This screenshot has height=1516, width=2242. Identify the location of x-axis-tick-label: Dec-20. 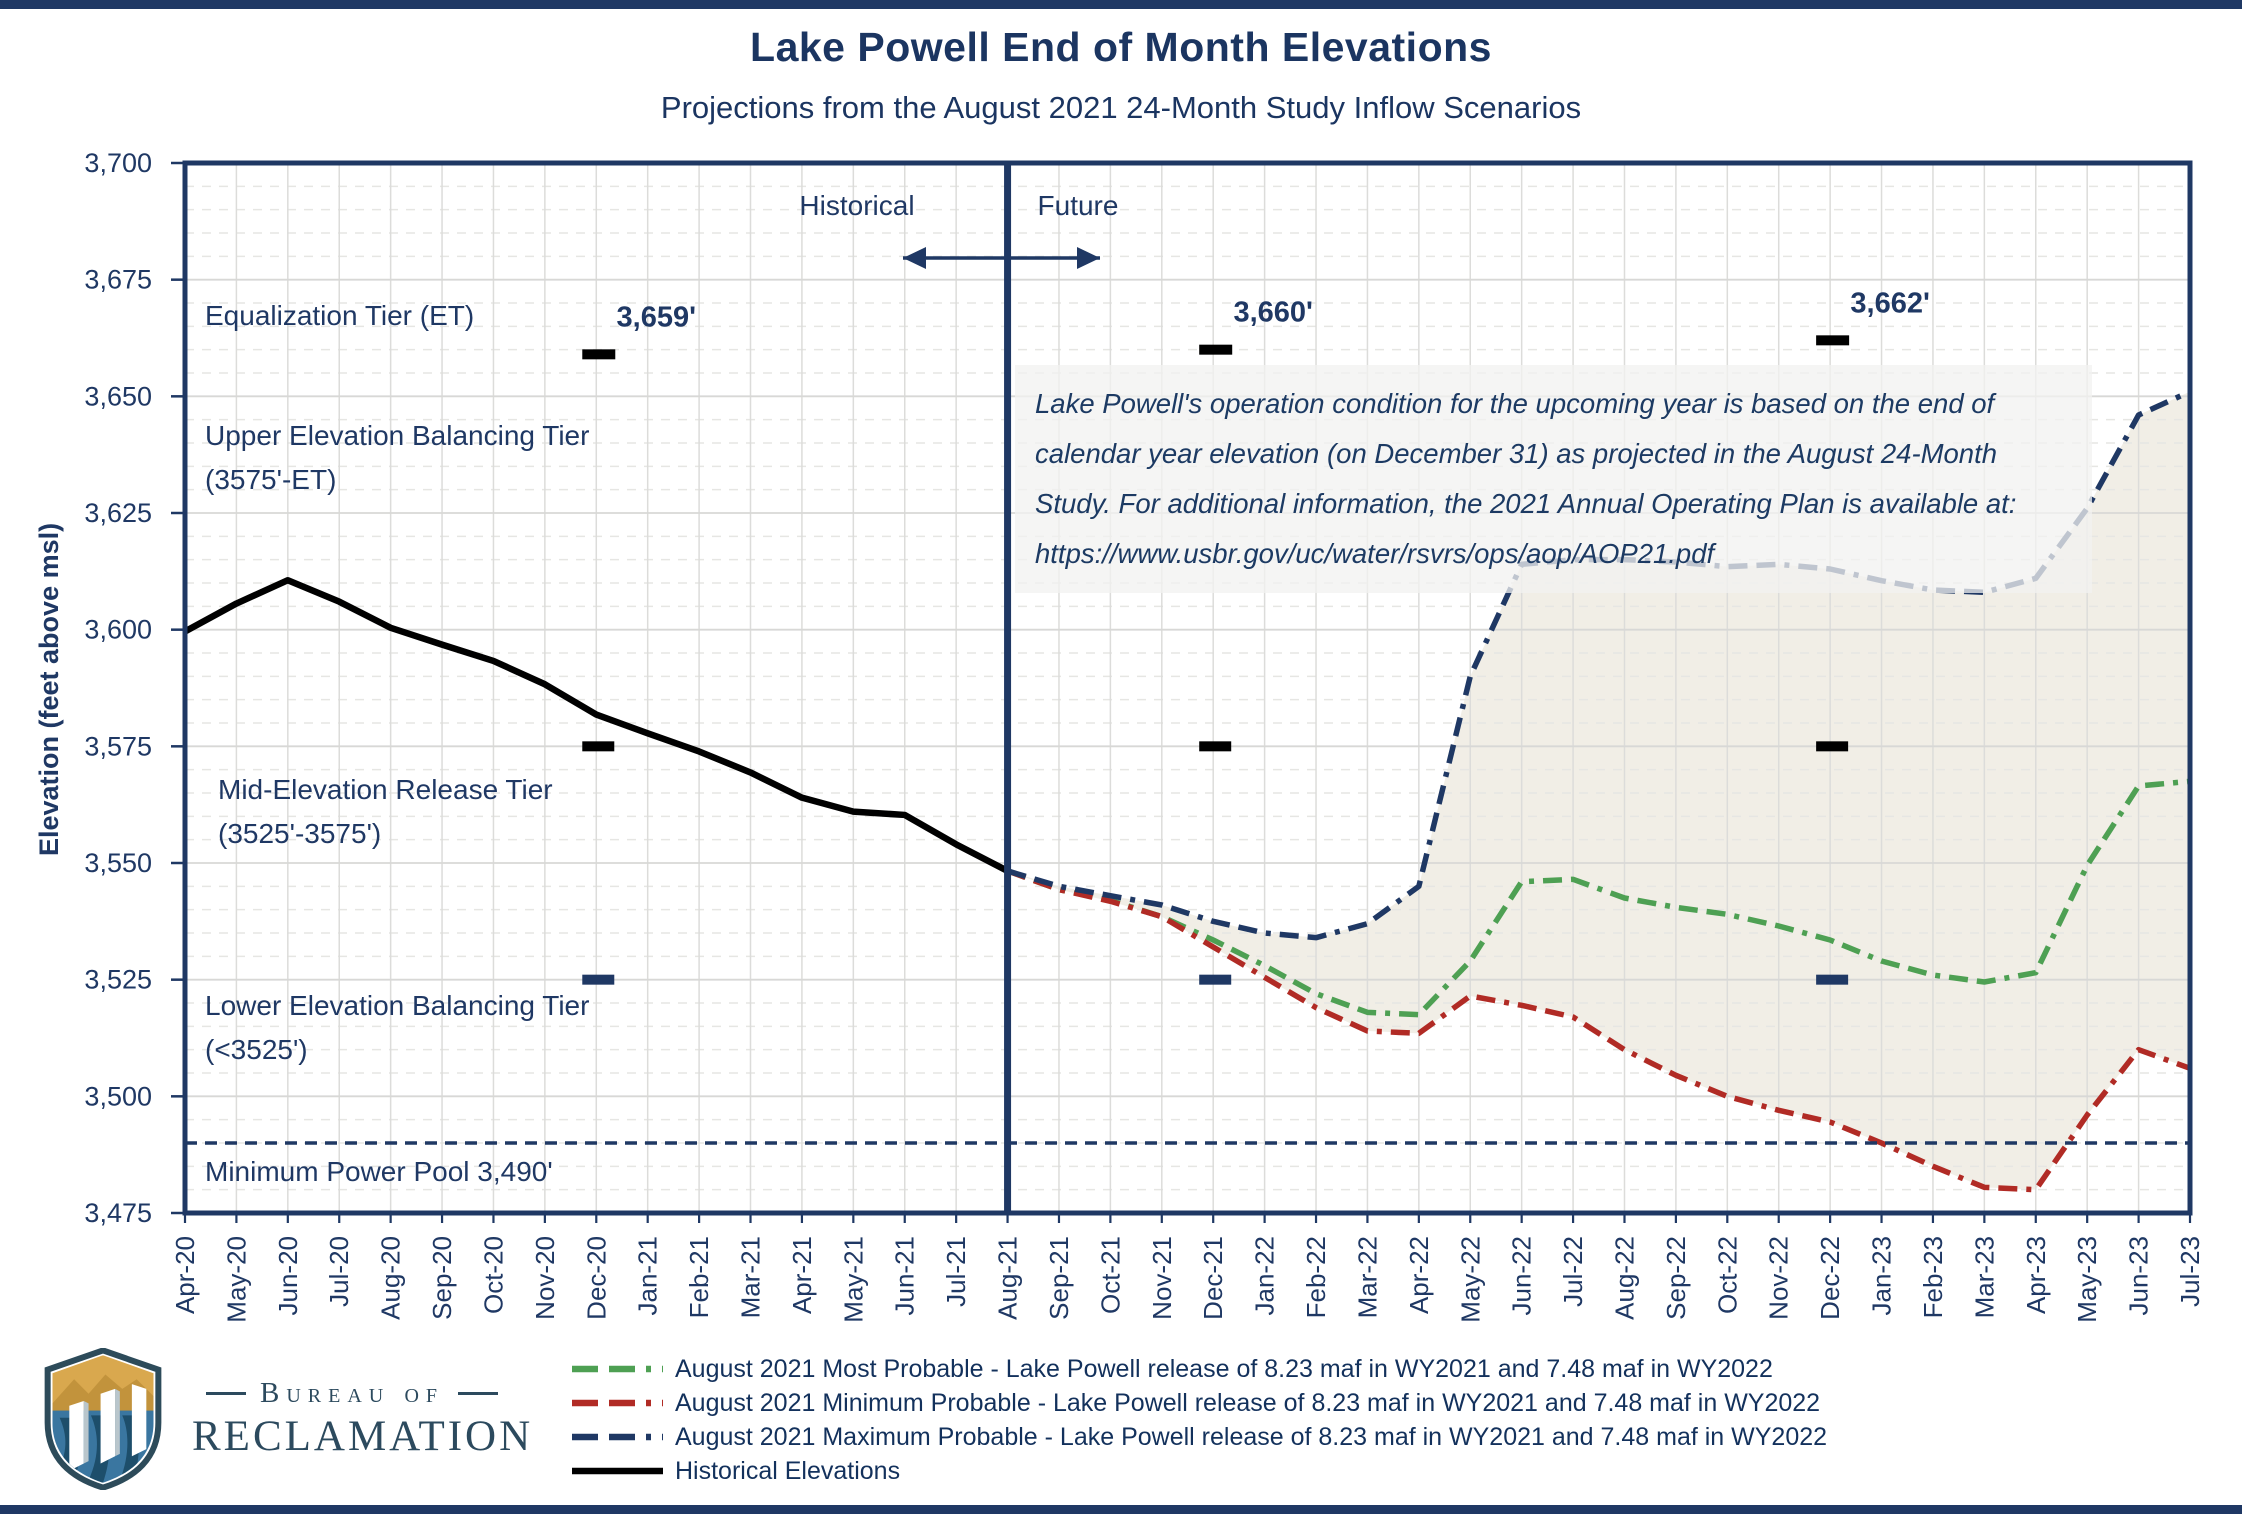
(596, 1278).